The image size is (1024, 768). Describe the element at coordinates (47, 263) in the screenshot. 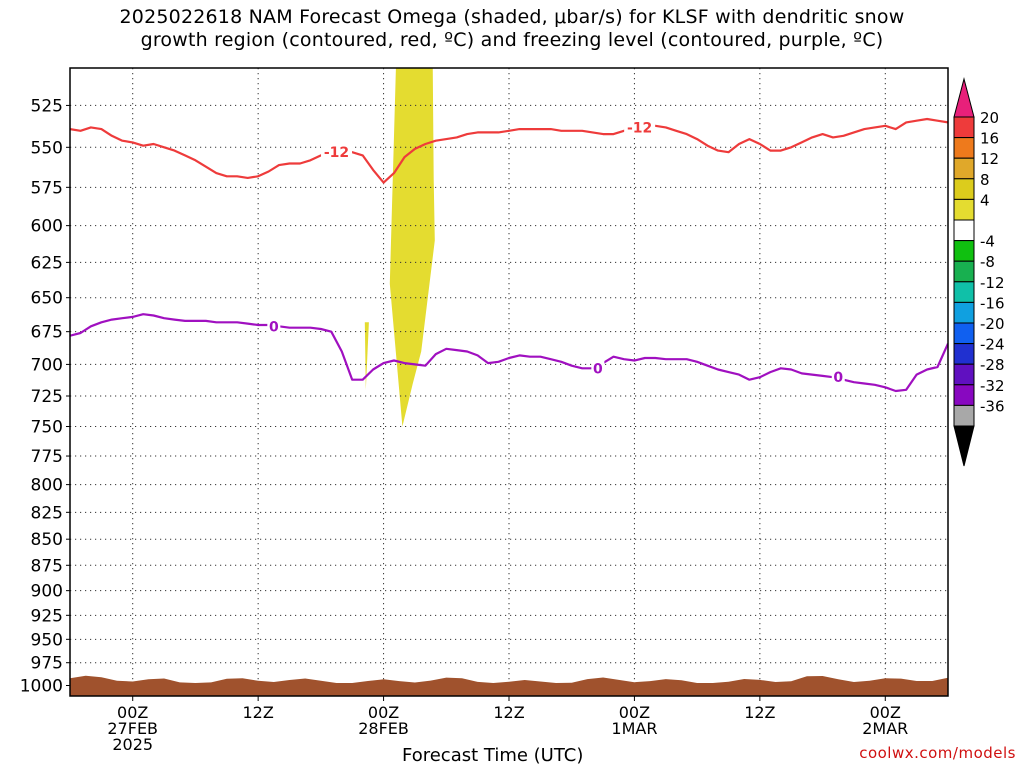

I see `y-tick-label-625: 625` at that location.